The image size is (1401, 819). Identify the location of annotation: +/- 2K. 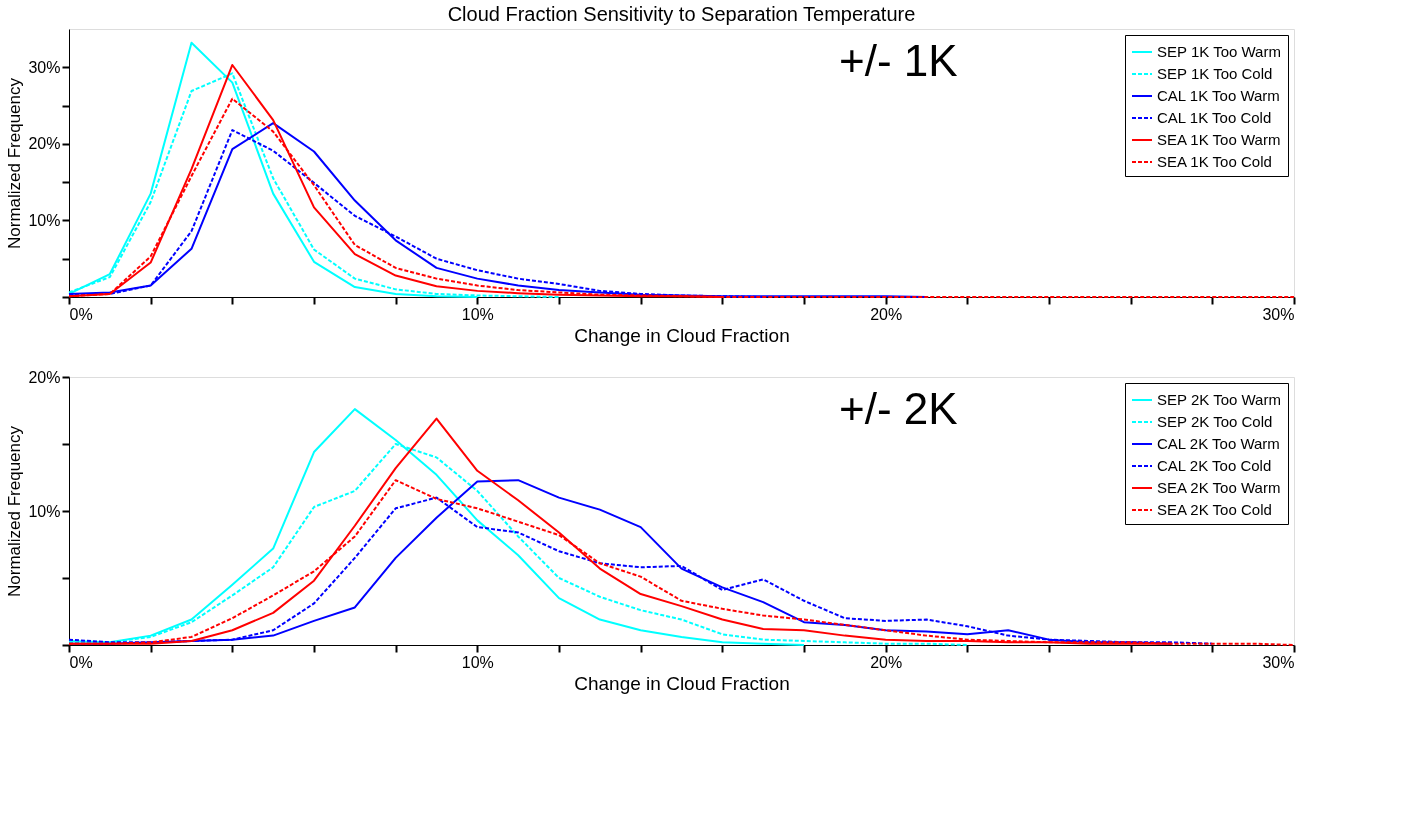
(898, 408).